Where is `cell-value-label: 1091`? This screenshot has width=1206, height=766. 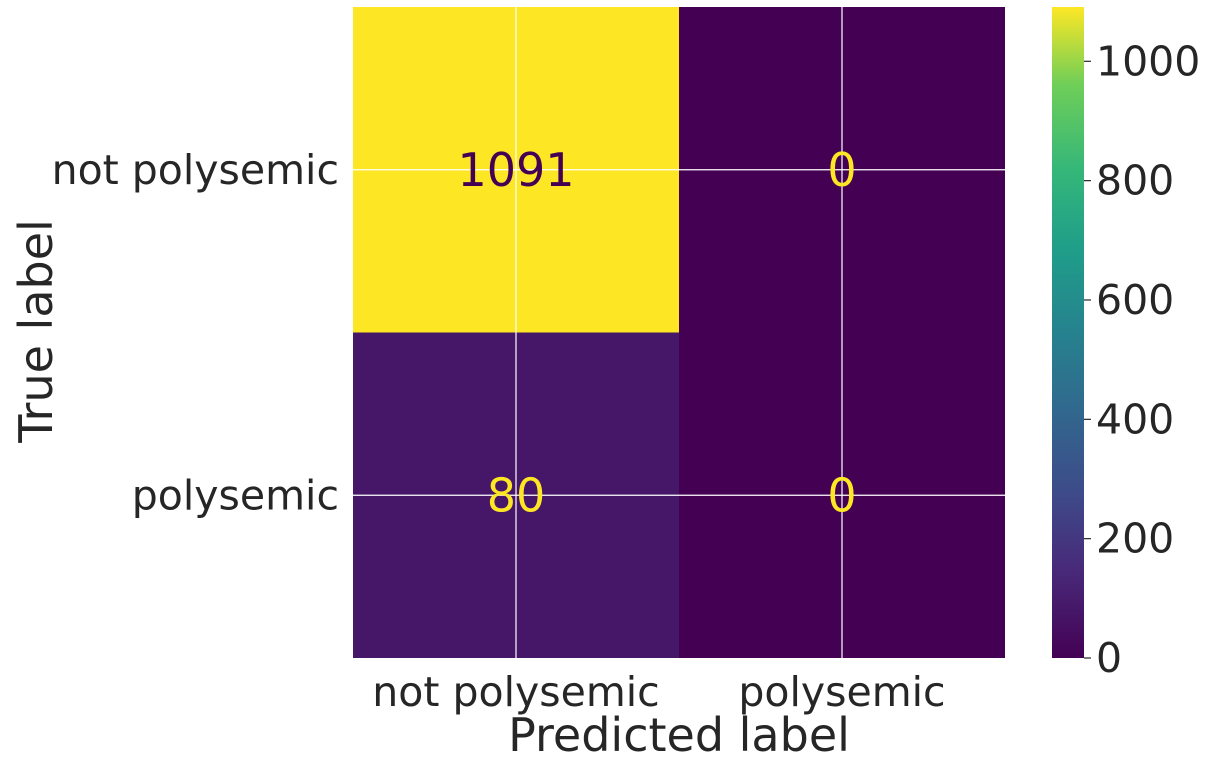 cell-value-label: 1091 is located at coordinates (515, 170).